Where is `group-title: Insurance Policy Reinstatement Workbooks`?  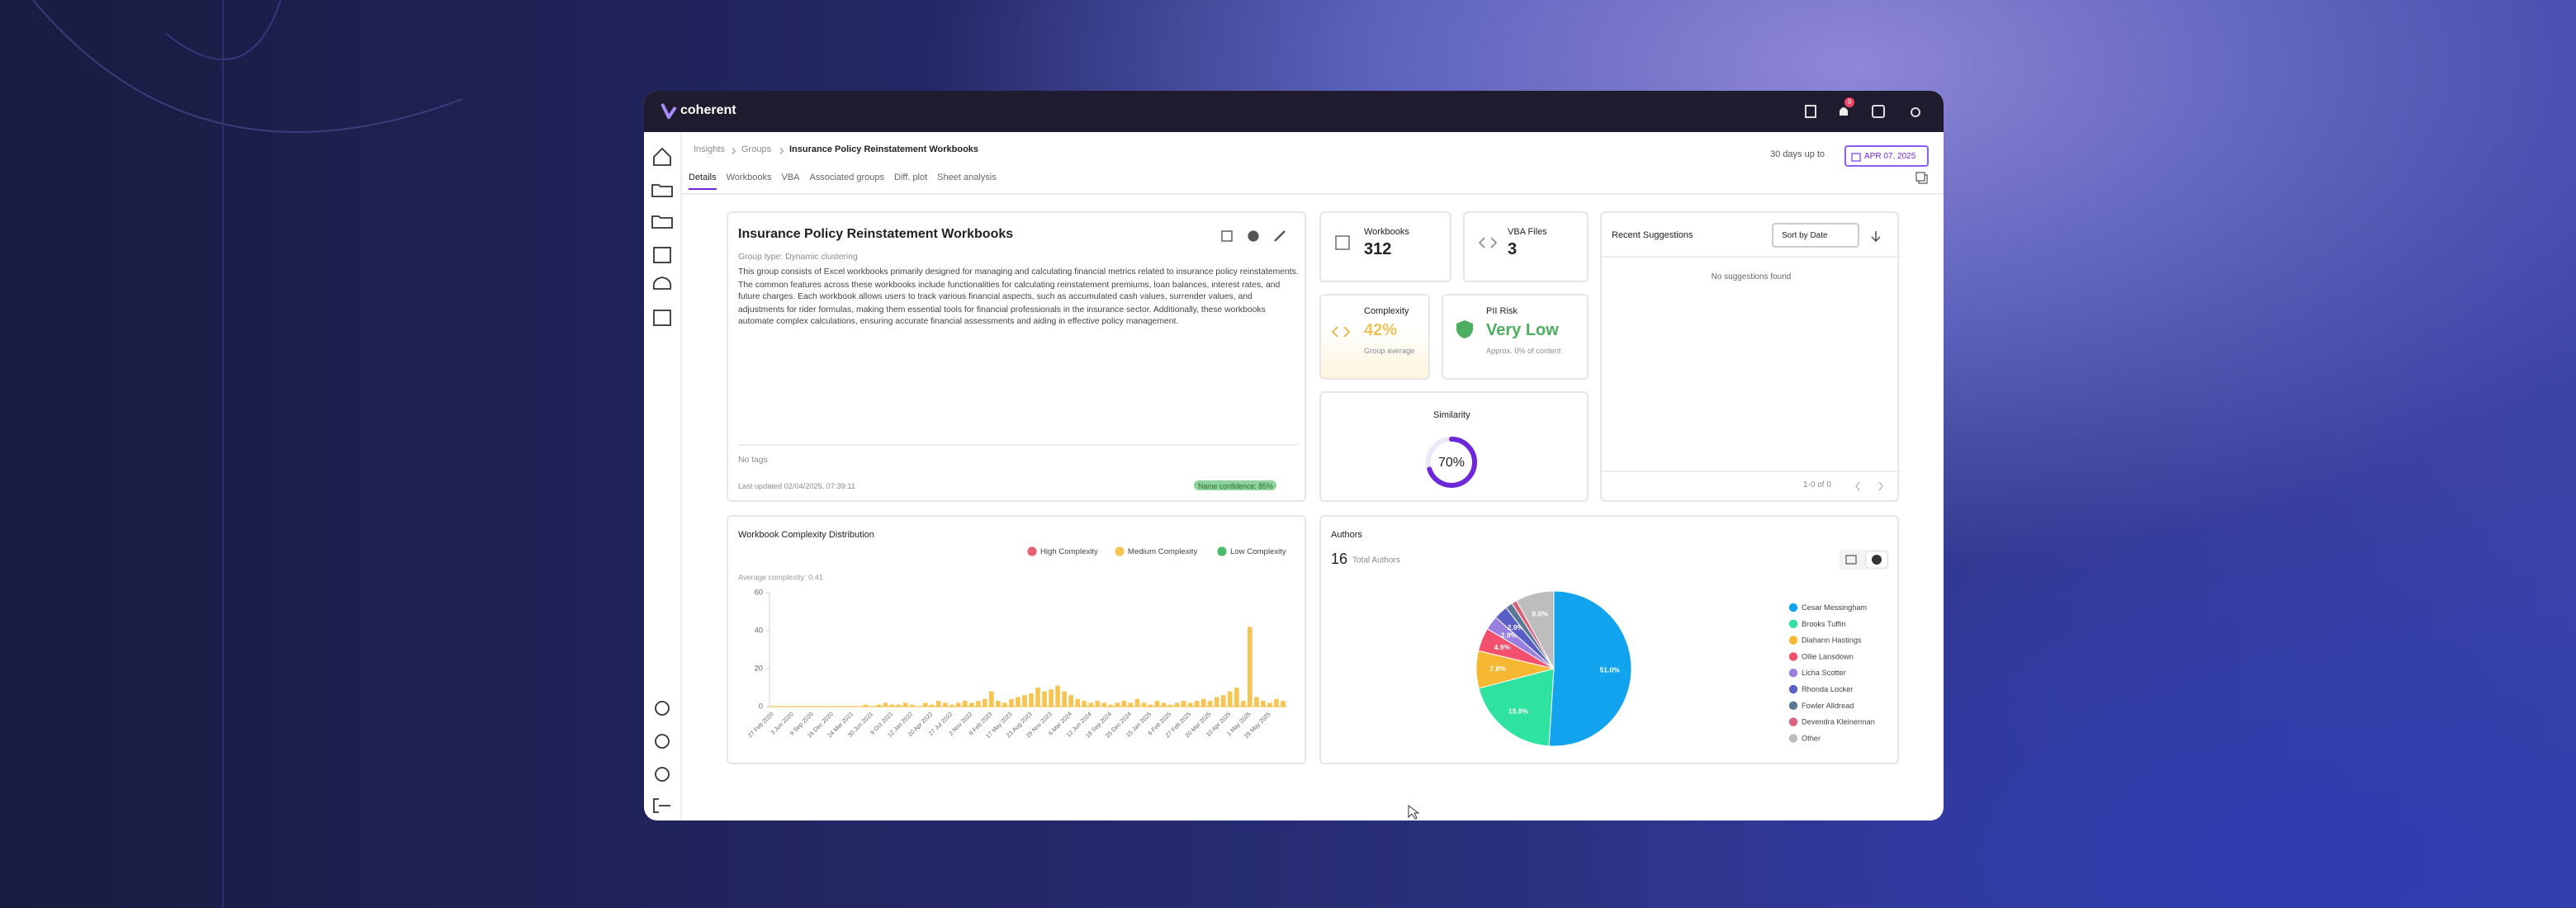 group-title: Insurance Policy Reinstatement Workbooks is located at coordinates (876, 233).